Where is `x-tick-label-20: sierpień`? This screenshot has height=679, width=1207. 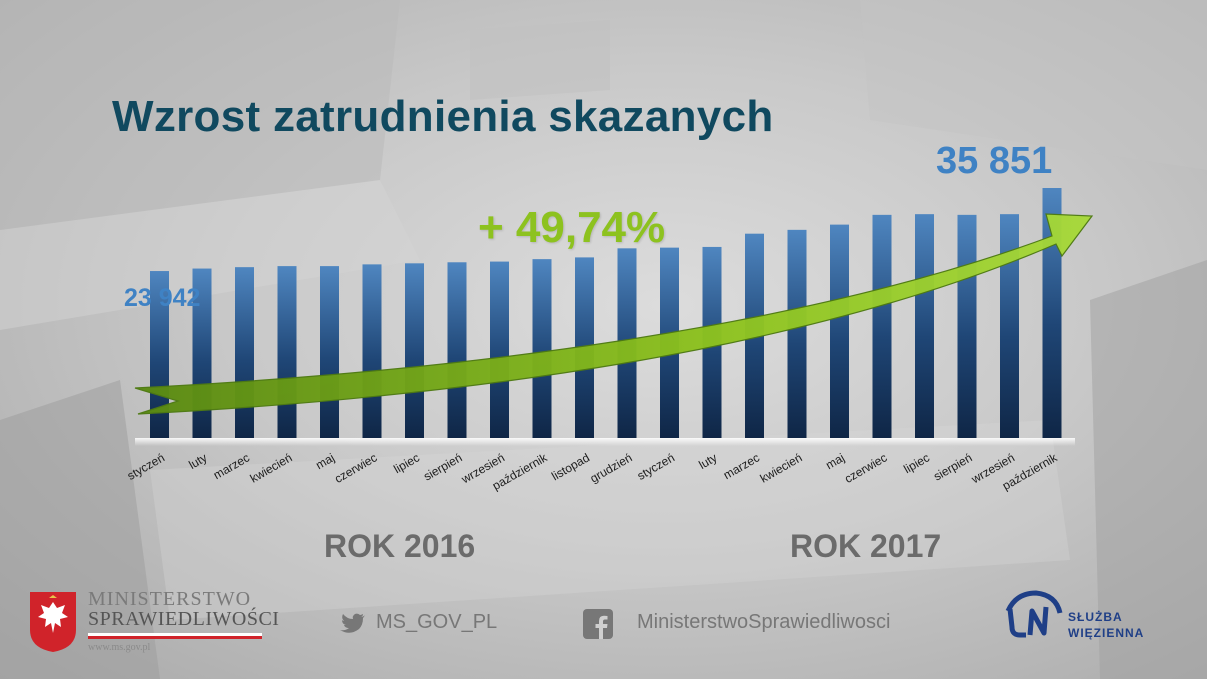 x-tick-label-20: sierpień is located at coordinates (952, 466).